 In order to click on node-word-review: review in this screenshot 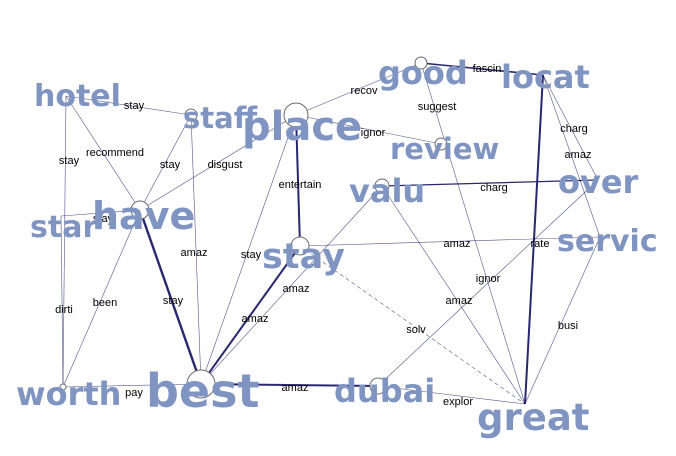, I will do `click(444, 149)`.